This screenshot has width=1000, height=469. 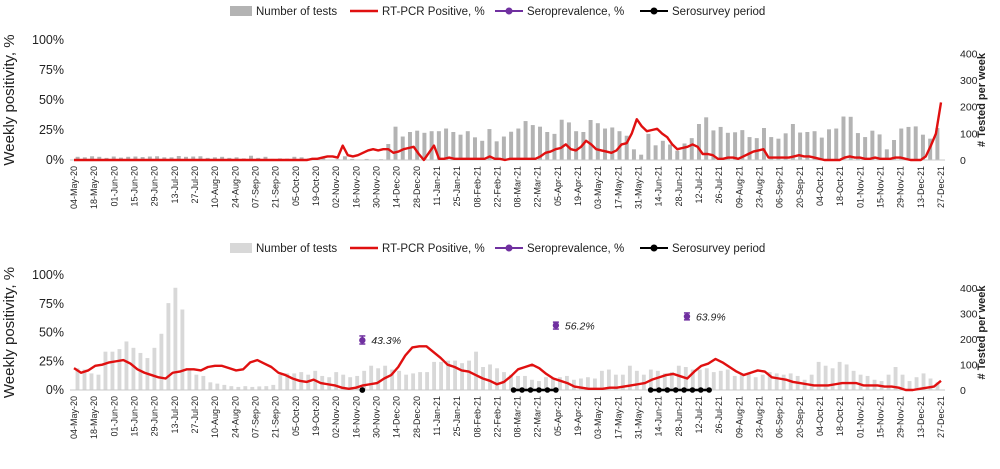 What do you see at coordinates (255, 187) in the screenshot?
I see `x-tick-label: 07-Sep-20` at bounding box center [255, 187].